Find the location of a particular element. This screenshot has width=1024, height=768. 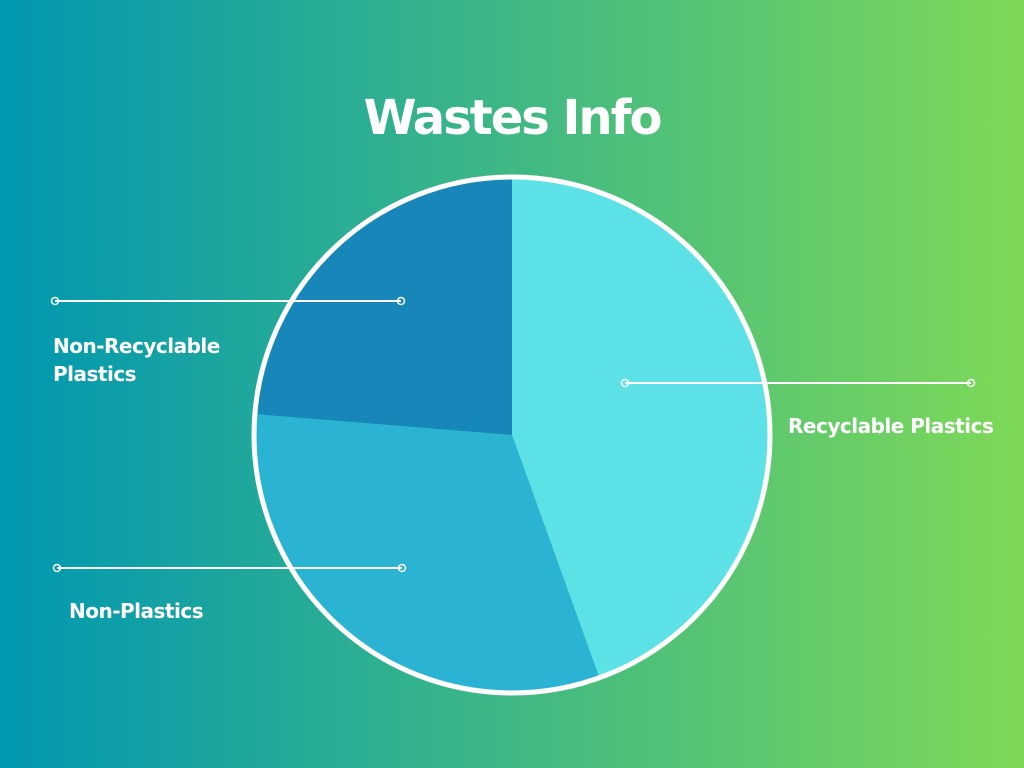

chart-title: Wastes Info is located at coordinates (513, 118).